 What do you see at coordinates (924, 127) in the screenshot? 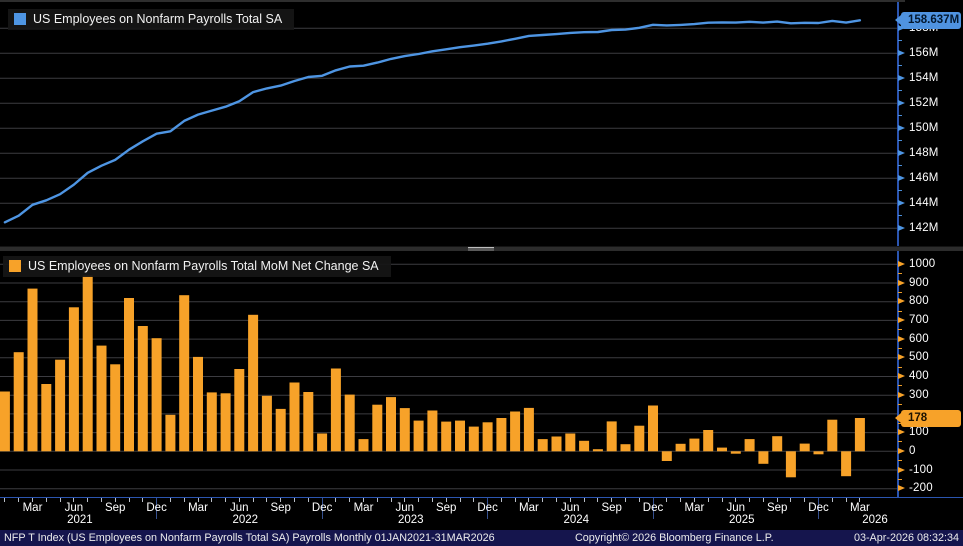
I see `axis-tick-label: 150M` at bounding box center [924, 127].